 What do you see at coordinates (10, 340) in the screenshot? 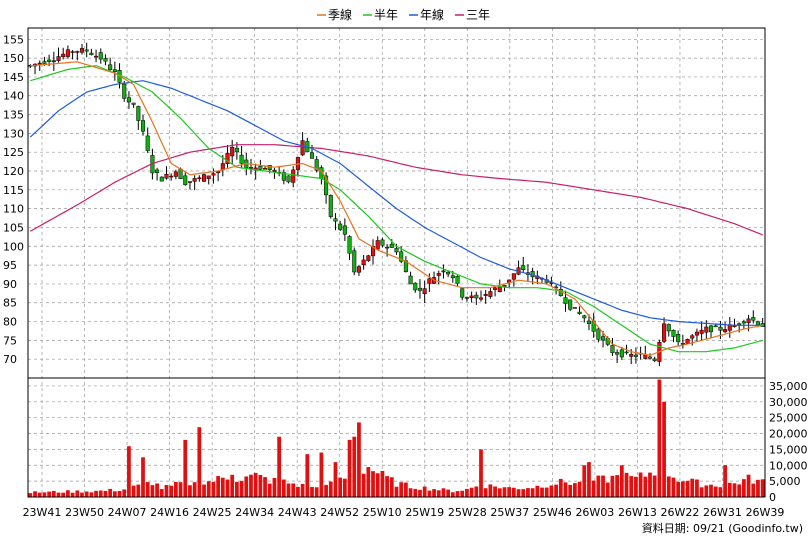
I see `price-tick-label: 75` at bounding box center [10, 340].